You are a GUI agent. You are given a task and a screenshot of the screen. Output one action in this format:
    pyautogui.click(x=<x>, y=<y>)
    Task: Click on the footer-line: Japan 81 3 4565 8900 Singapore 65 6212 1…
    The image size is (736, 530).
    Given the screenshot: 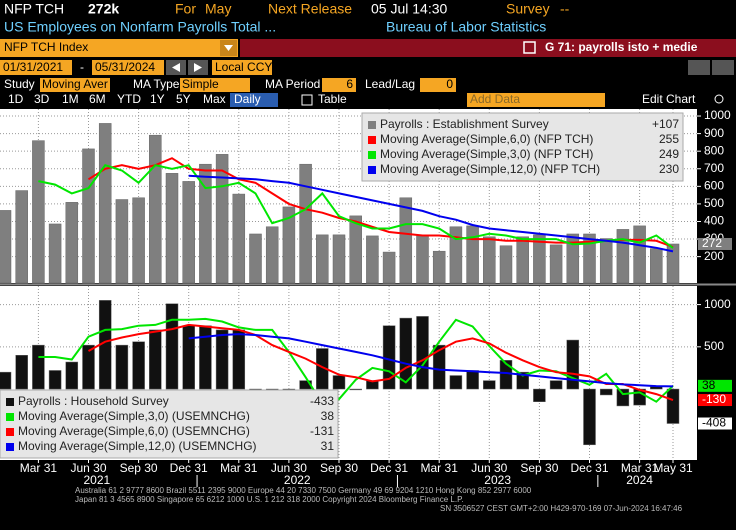 What is the action you would take?
    pyautogui.click(x=269, y=499)
    